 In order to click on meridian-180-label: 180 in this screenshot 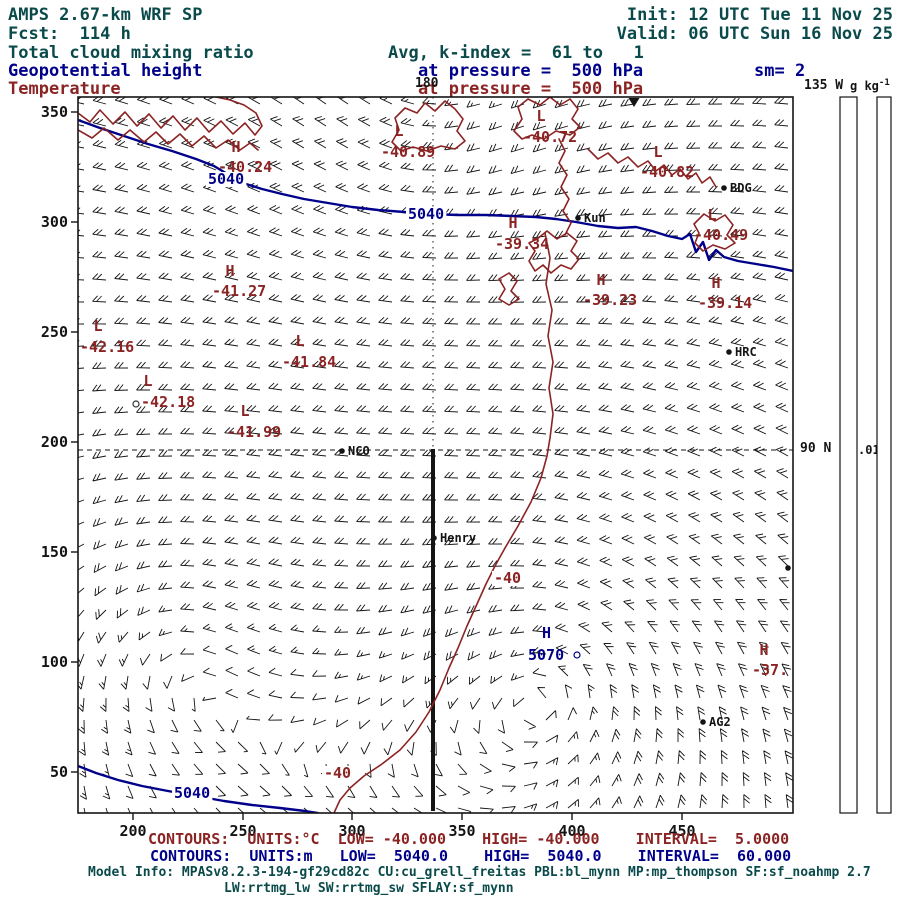, I will do `click(427, 83)`.